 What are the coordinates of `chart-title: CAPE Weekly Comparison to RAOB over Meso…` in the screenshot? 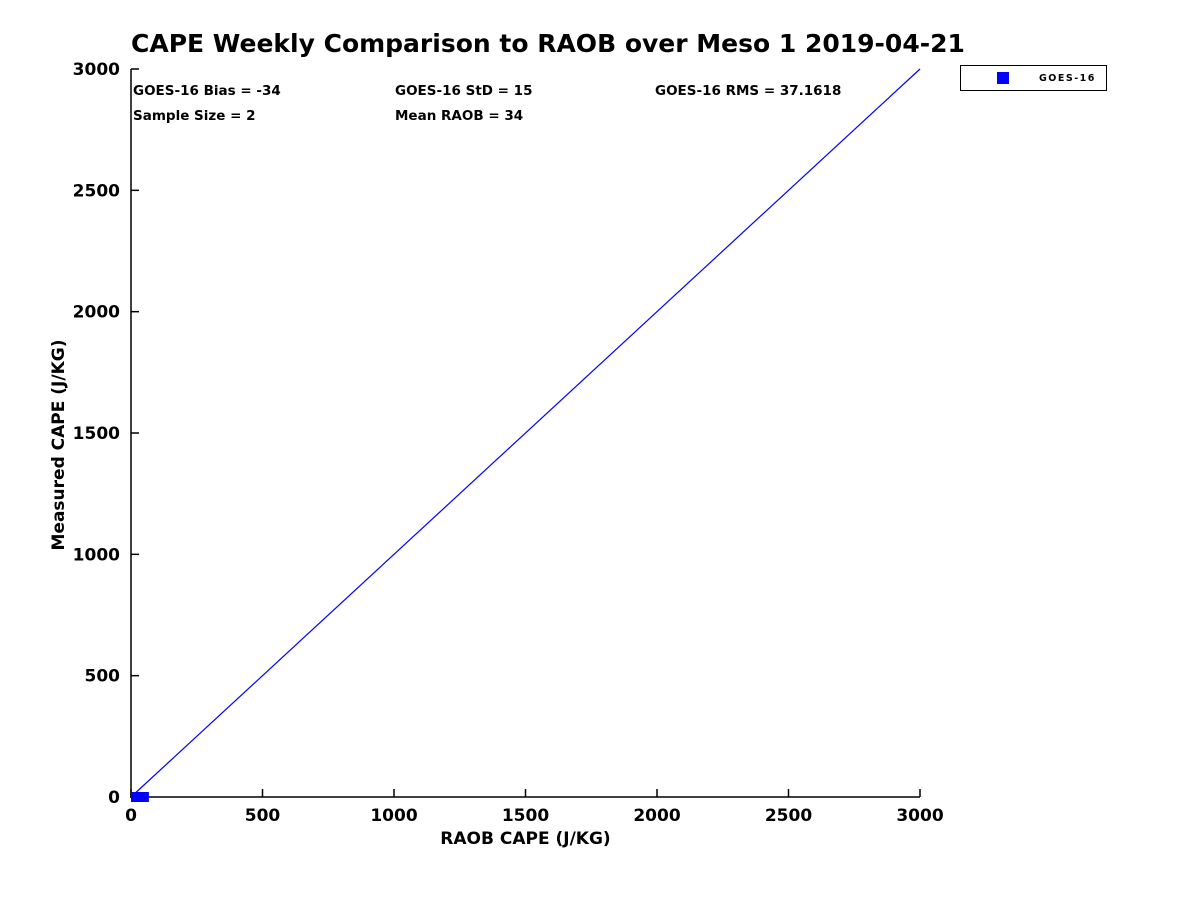 It's located at (548, 43).